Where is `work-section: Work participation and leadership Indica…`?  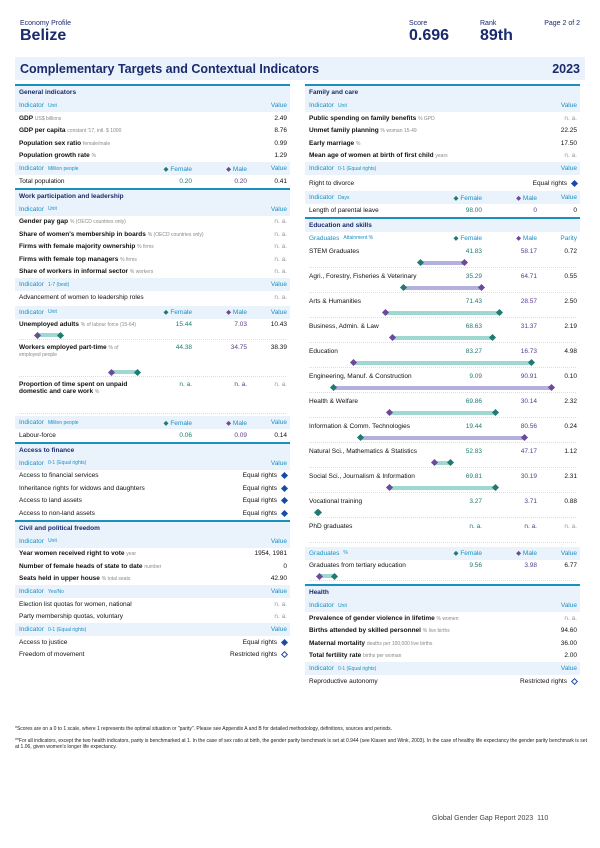
work-section: Work participation and leadership Indica… is located at coordinates (152, 314).